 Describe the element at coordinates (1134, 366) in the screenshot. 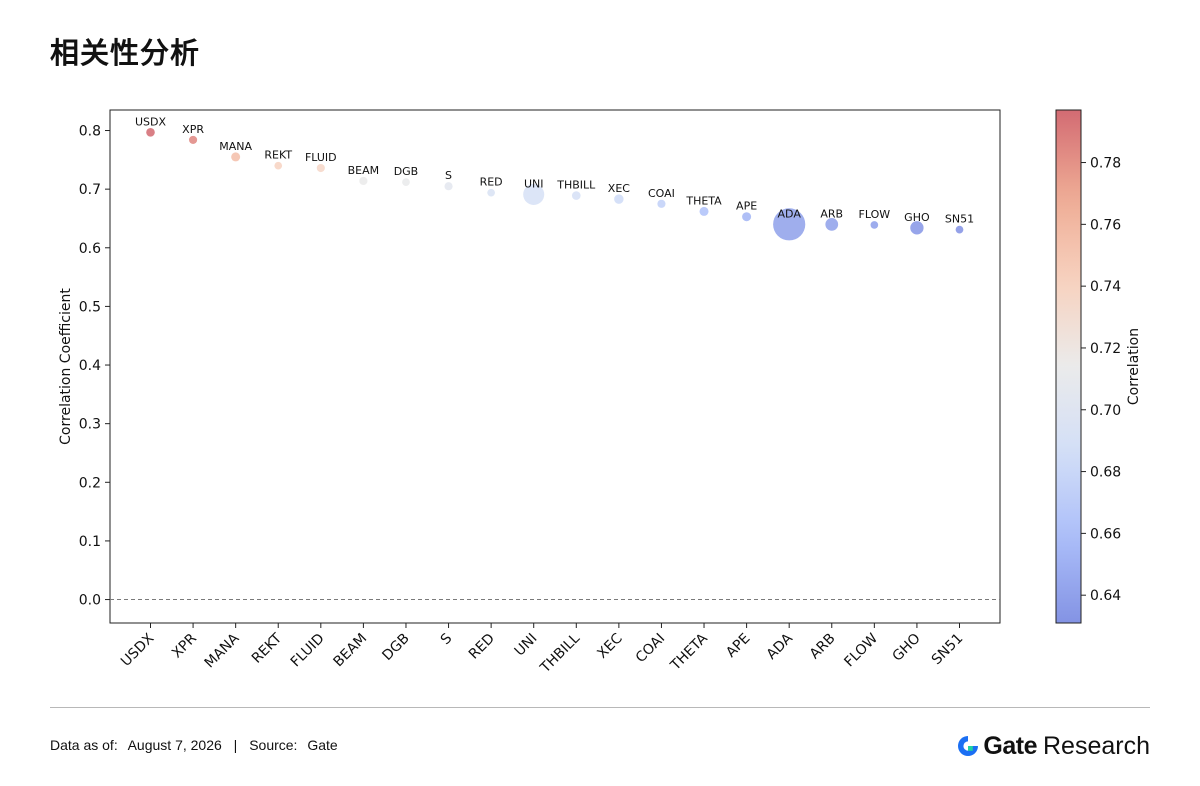

I see `colorbar-label: Correlation` at that location.